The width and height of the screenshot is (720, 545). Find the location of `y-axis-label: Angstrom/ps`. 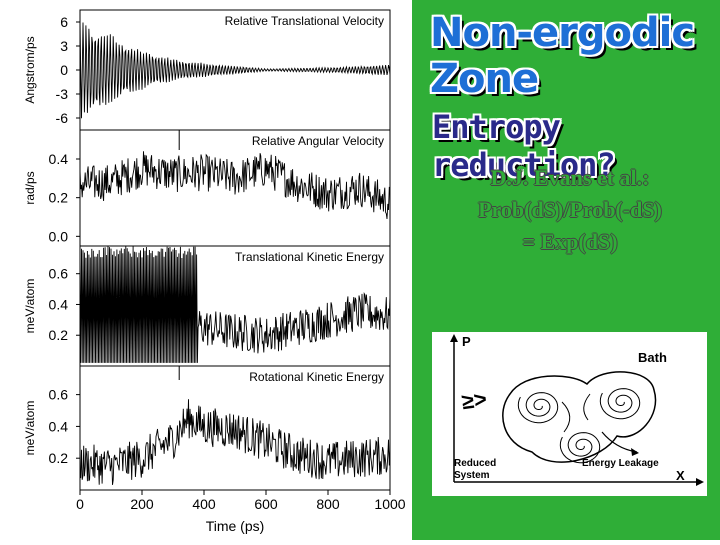

y-axis-label: Angstrom/ps is located at coordinates (30, 69).